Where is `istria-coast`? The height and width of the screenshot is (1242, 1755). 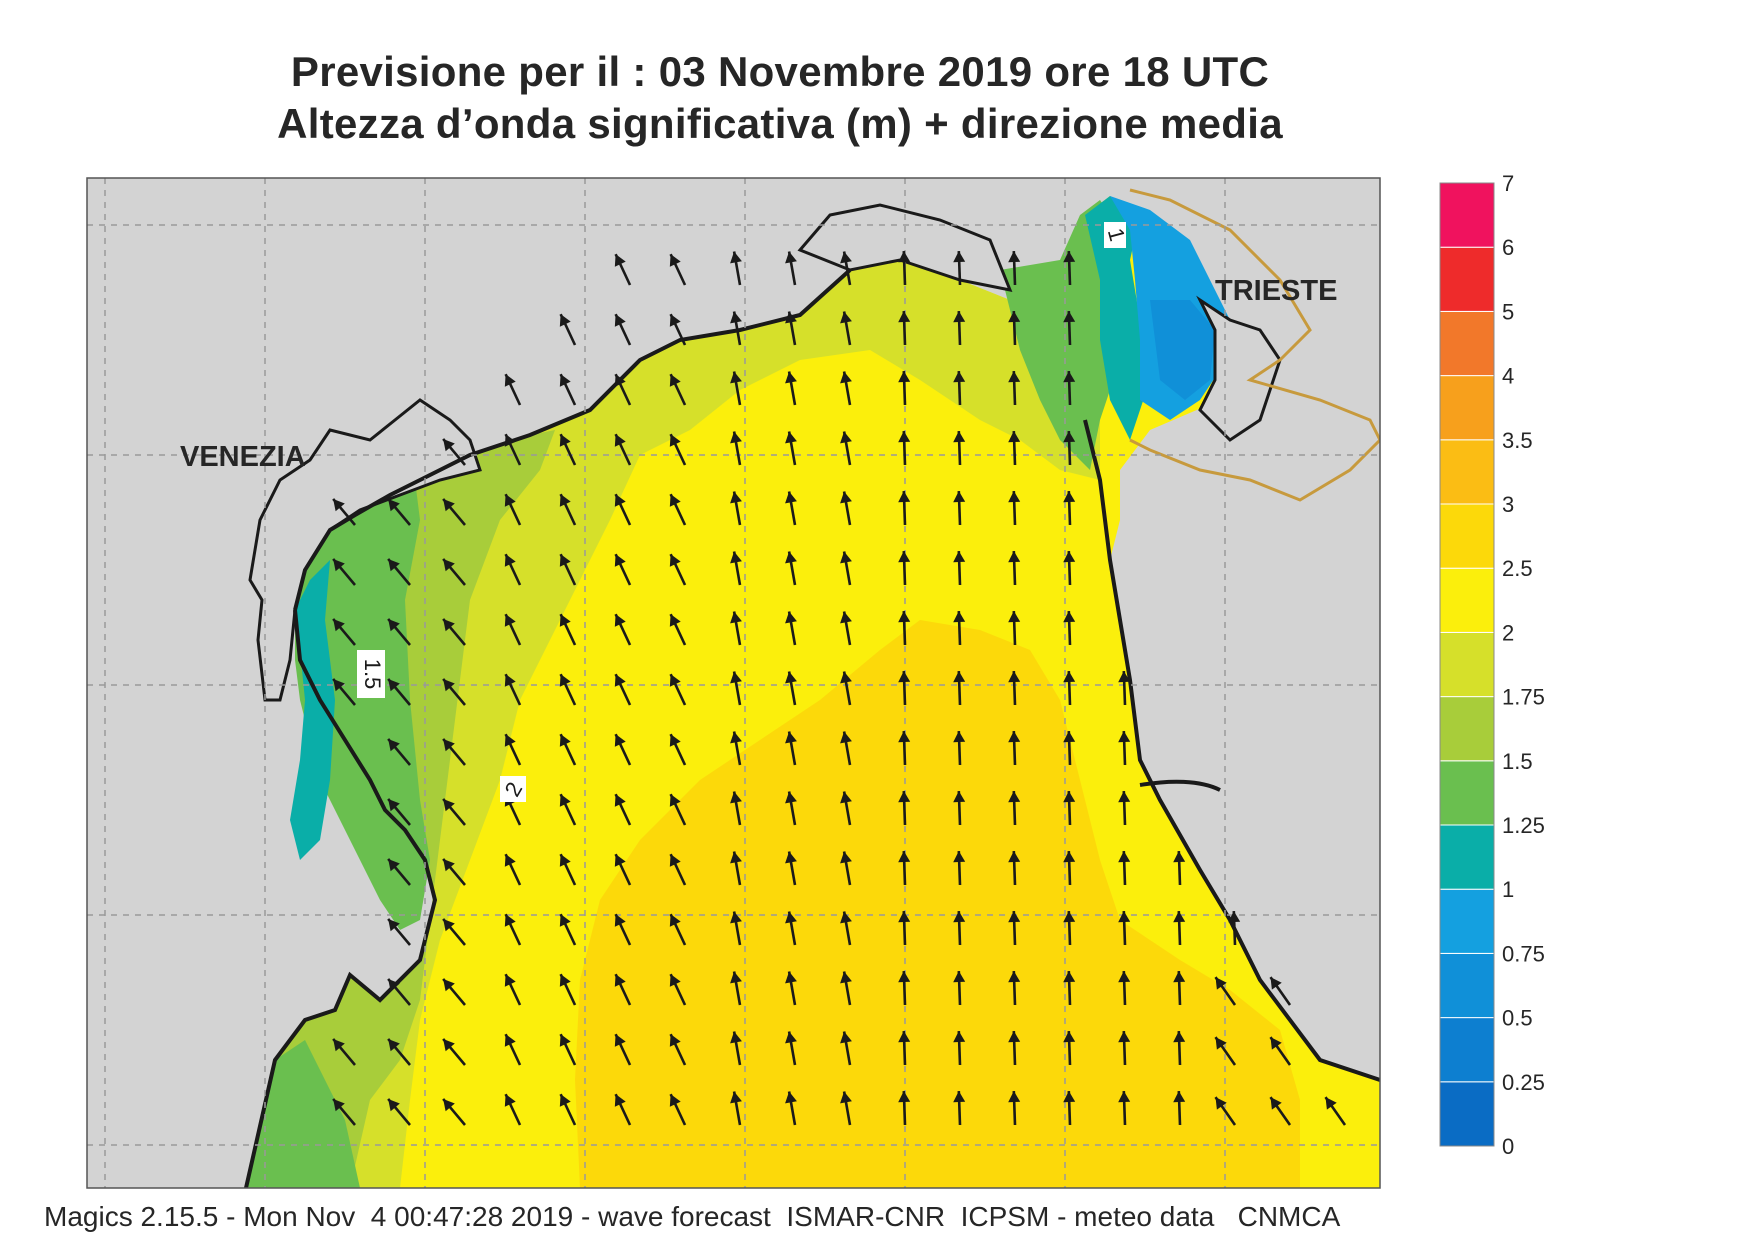 istria-coast is located at coordinates (1180, 785).